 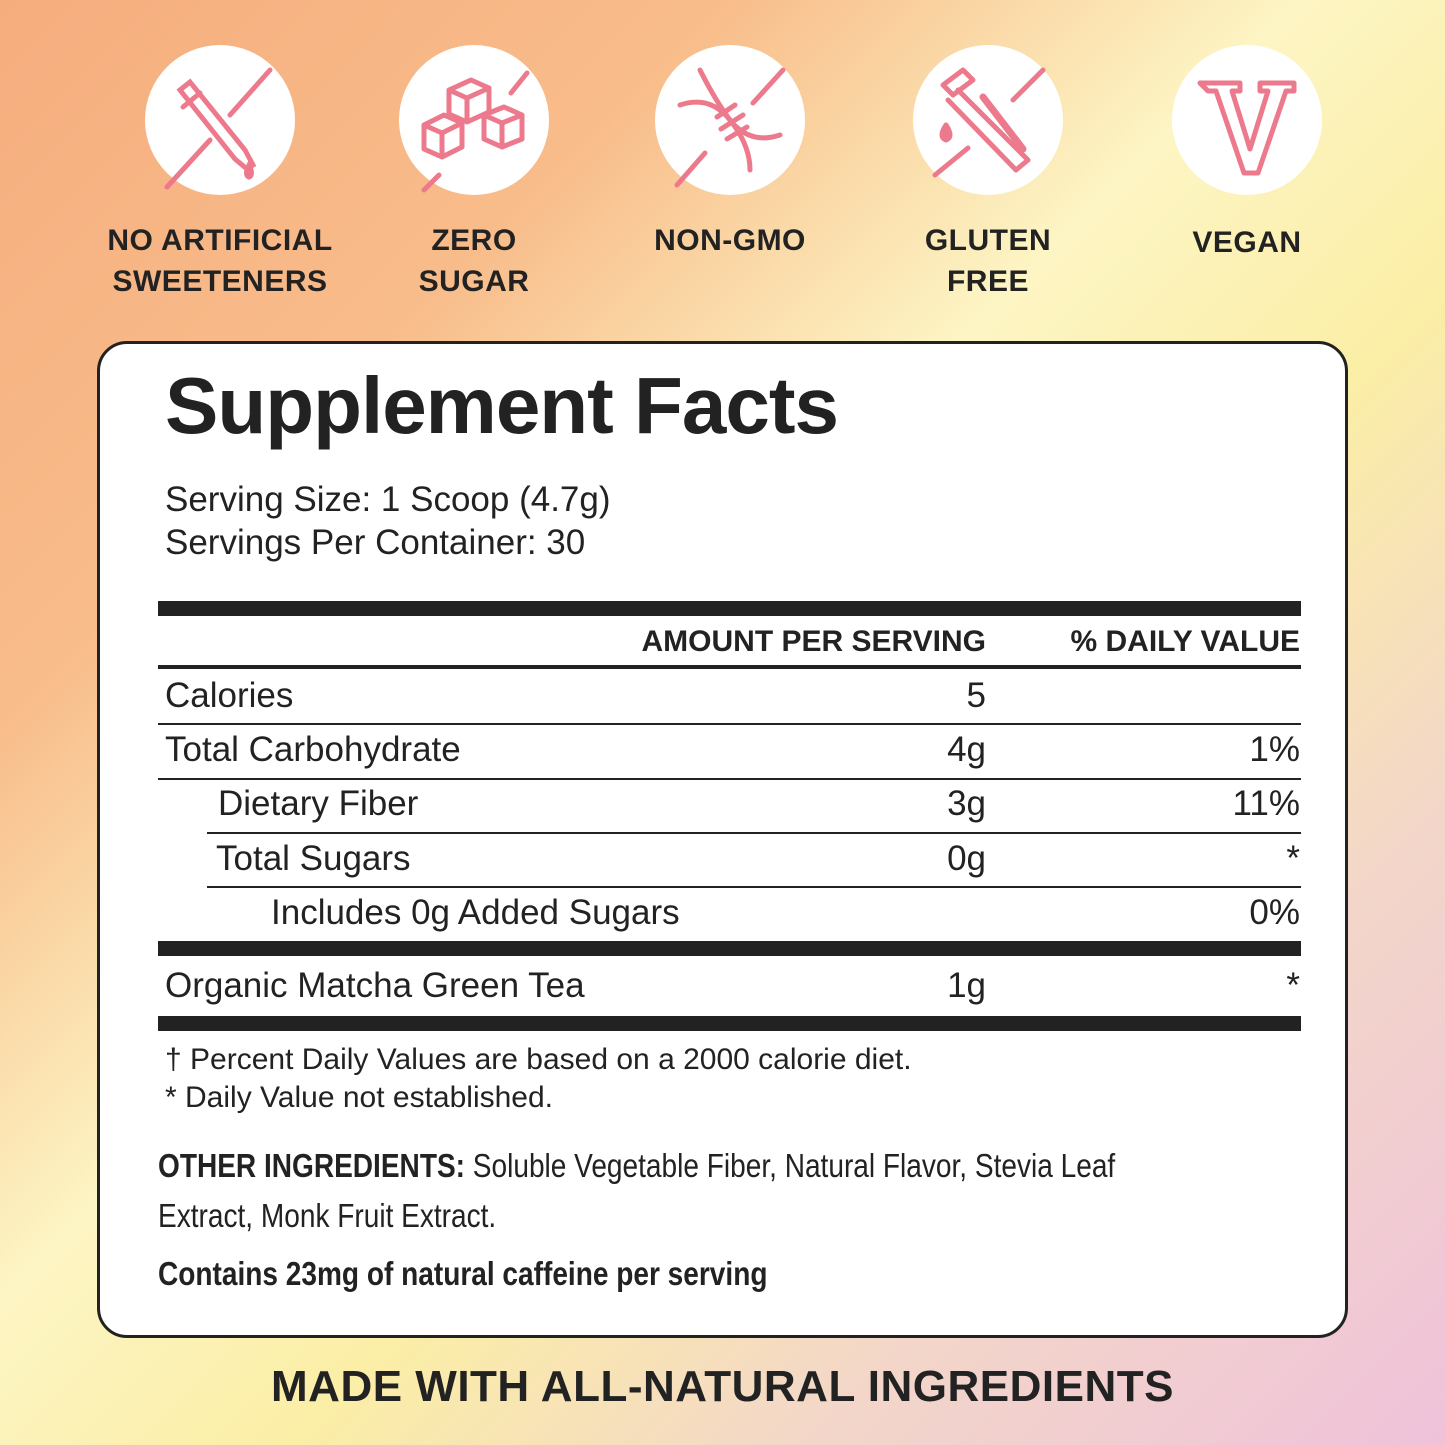 I want to click on servings-per-container: Servings Per Container: 30, so click(x=375, y=542).